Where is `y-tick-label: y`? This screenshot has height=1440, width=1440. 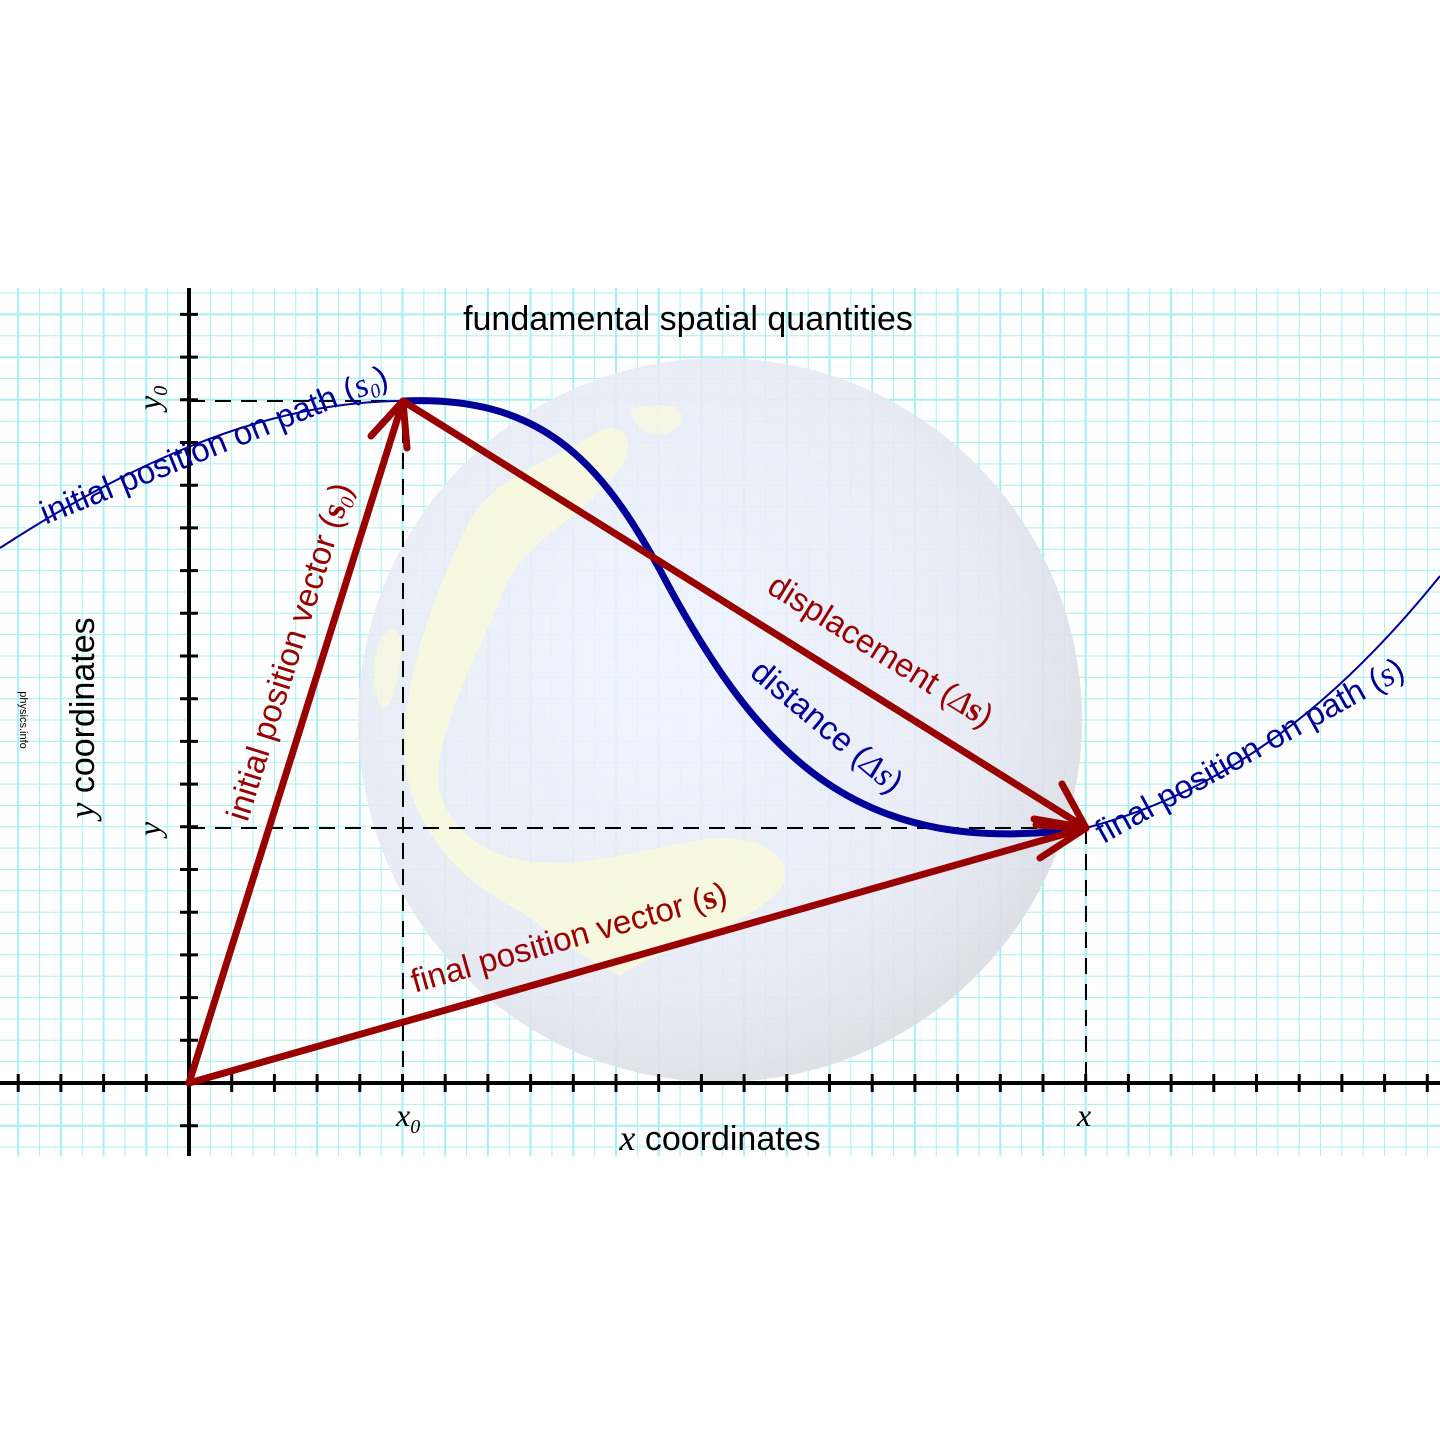 y-tick-label: y is located at coordinates (149, 830).